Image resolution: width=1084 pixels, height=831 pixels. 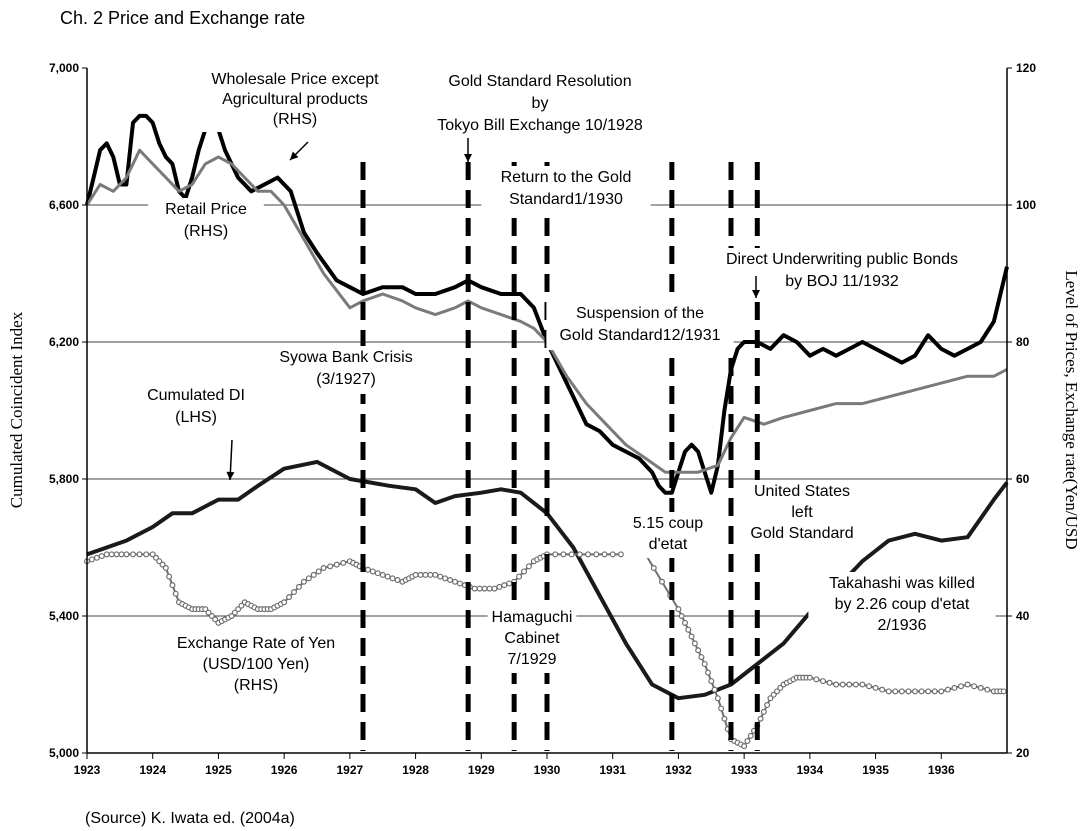 What do you see at coordinates (64, 68) in the screenshot?
I see `y-left-tick-label: 7,000` at bounding box center [64, 68].